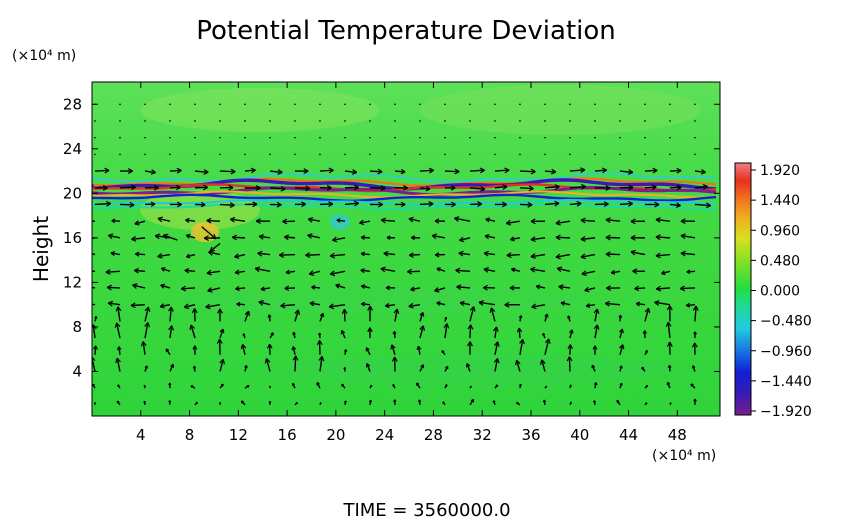 The image size is (854, 519). Describe the element at coordinates (77, 327) in the screenshot. I see `y-tick-label: 8` at that location.